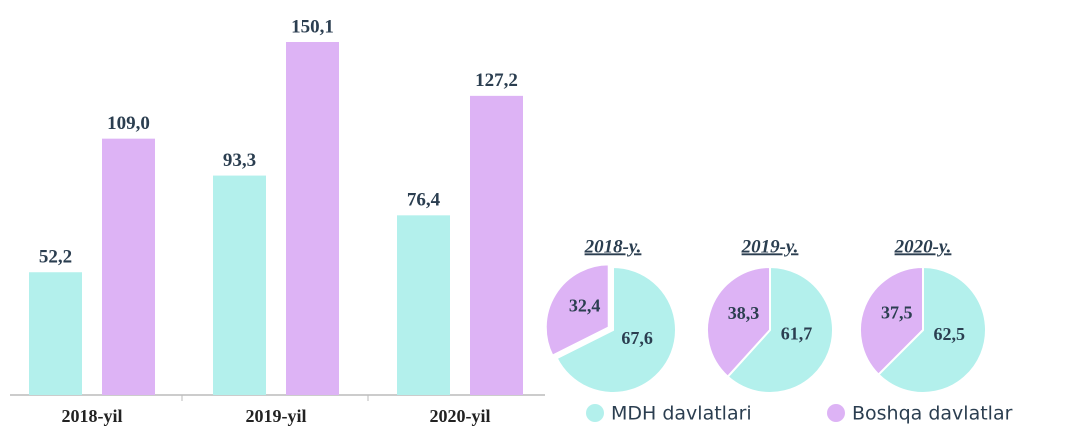 This screenshot has height=433, width=1073. What do you see at coordinates (460, 416) in the screenshot?
I see `x-tick-label: 2020-yil` at bounding box center [460, 416].